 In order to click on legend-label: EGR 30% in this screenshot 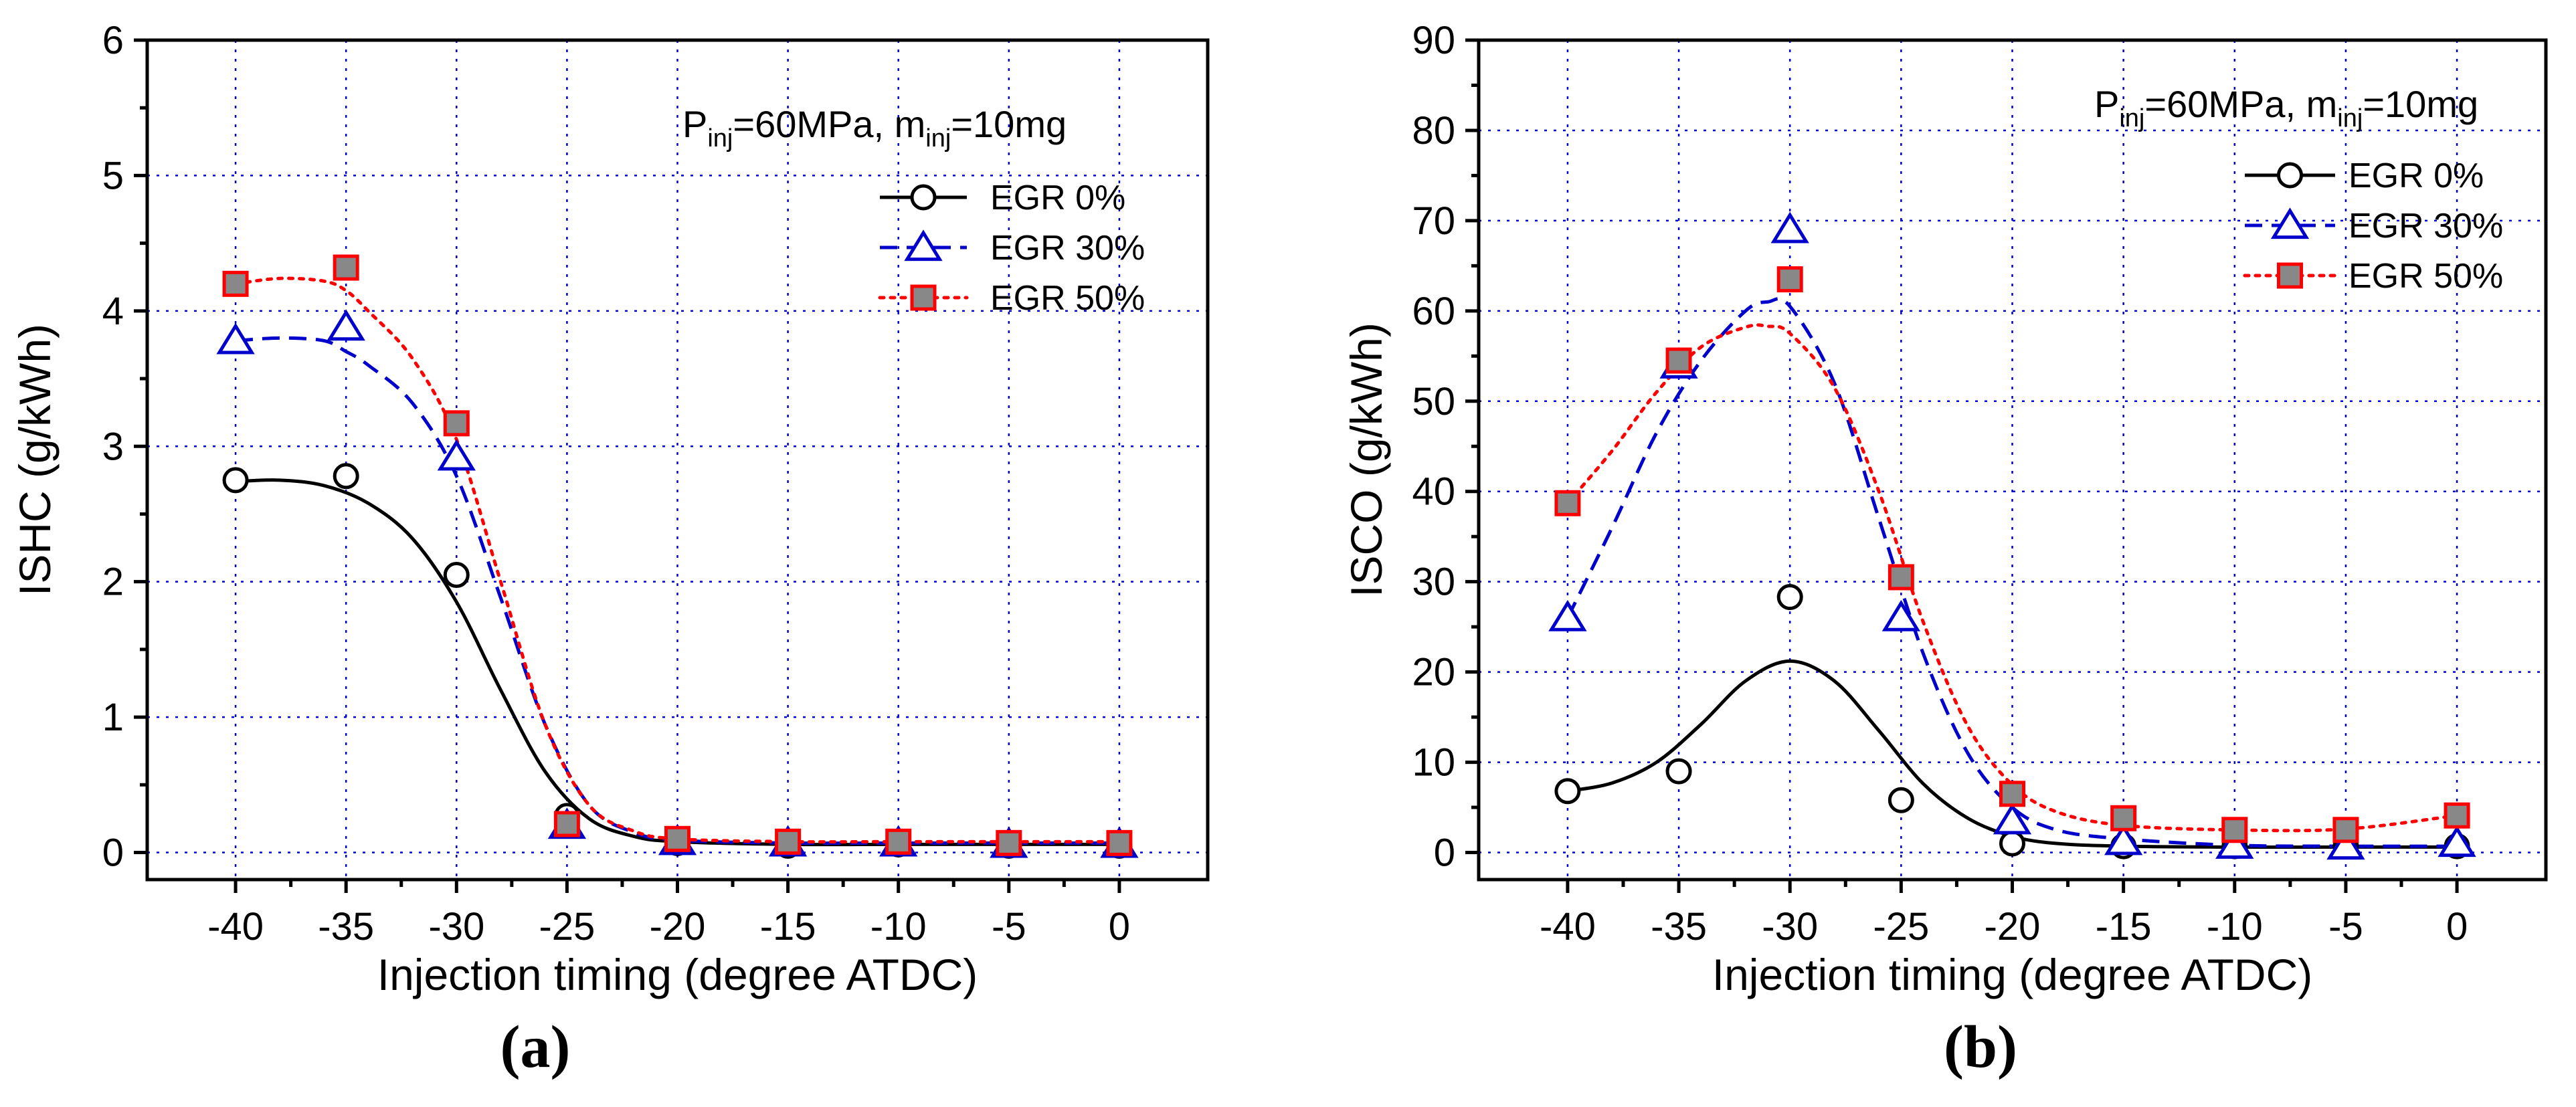, I will do `click(1067, 249)`.